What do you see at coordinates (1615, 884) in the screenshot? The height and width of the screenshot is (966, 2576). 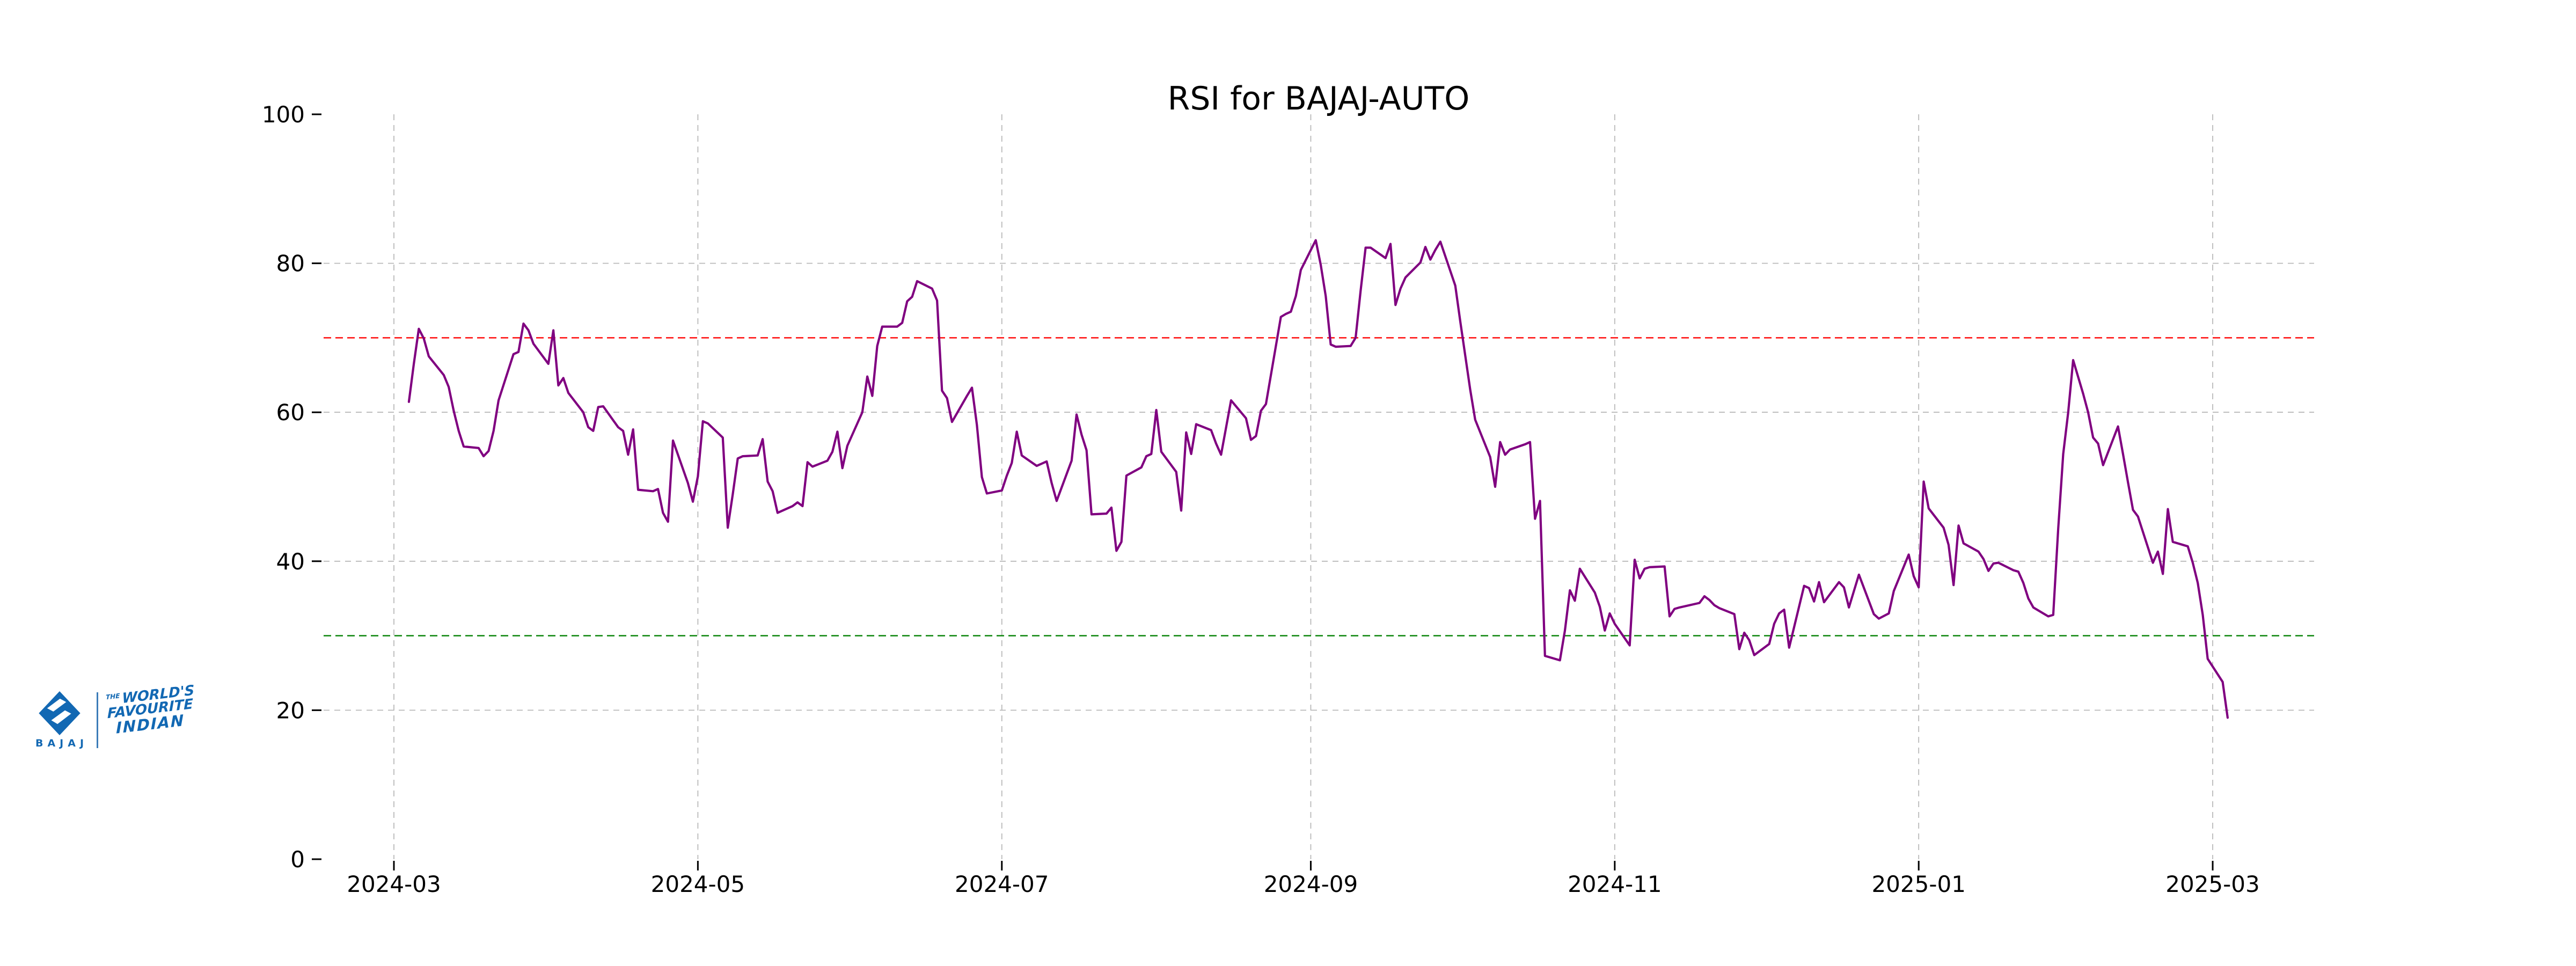 I see `x-tick-label-2024-11: 2024-11` at bounding box center [1615, 884].